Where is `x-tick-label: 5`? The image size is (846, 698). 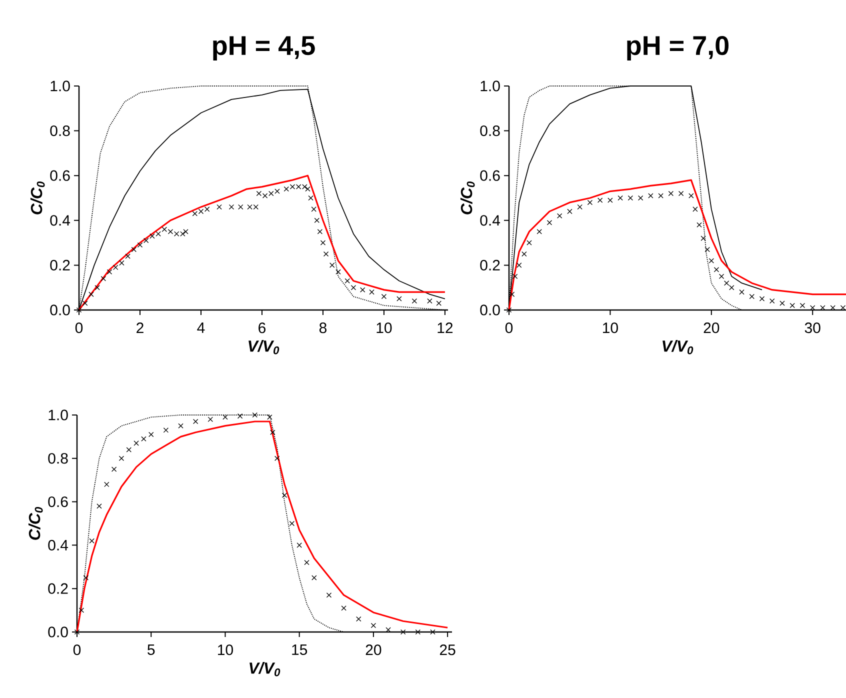
x-tick-label: 5 is located at coordinates (151, 649).